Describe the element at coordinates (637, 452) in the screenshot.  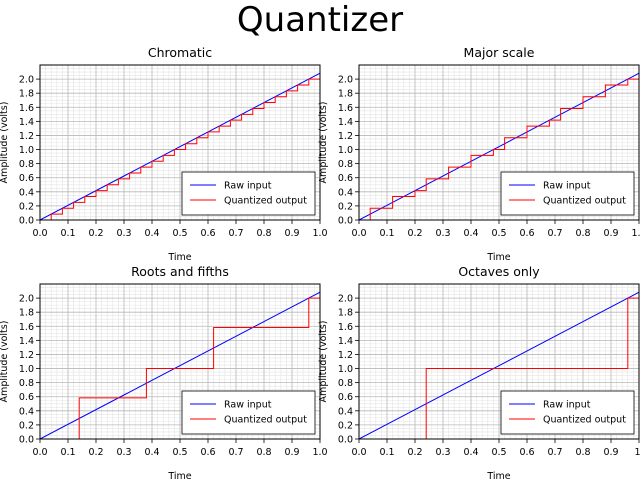
I see `x-tick-label: 1.` at that location.